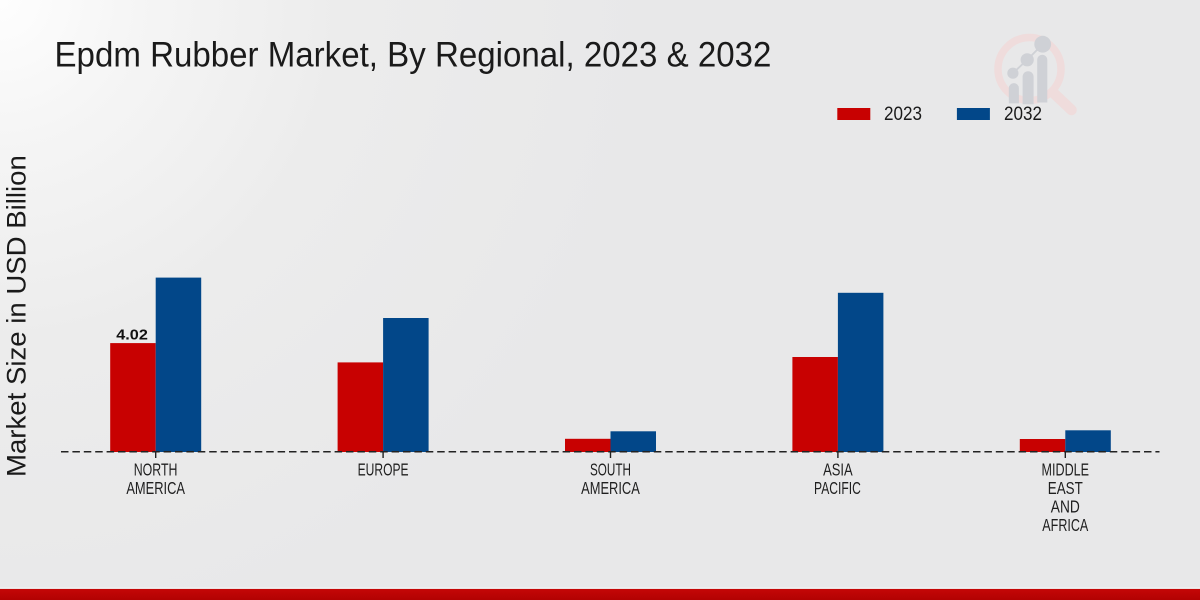  Describe the element at coordinates (1065, 507) in the screenshot. I see `svg-text: AND` at that location.